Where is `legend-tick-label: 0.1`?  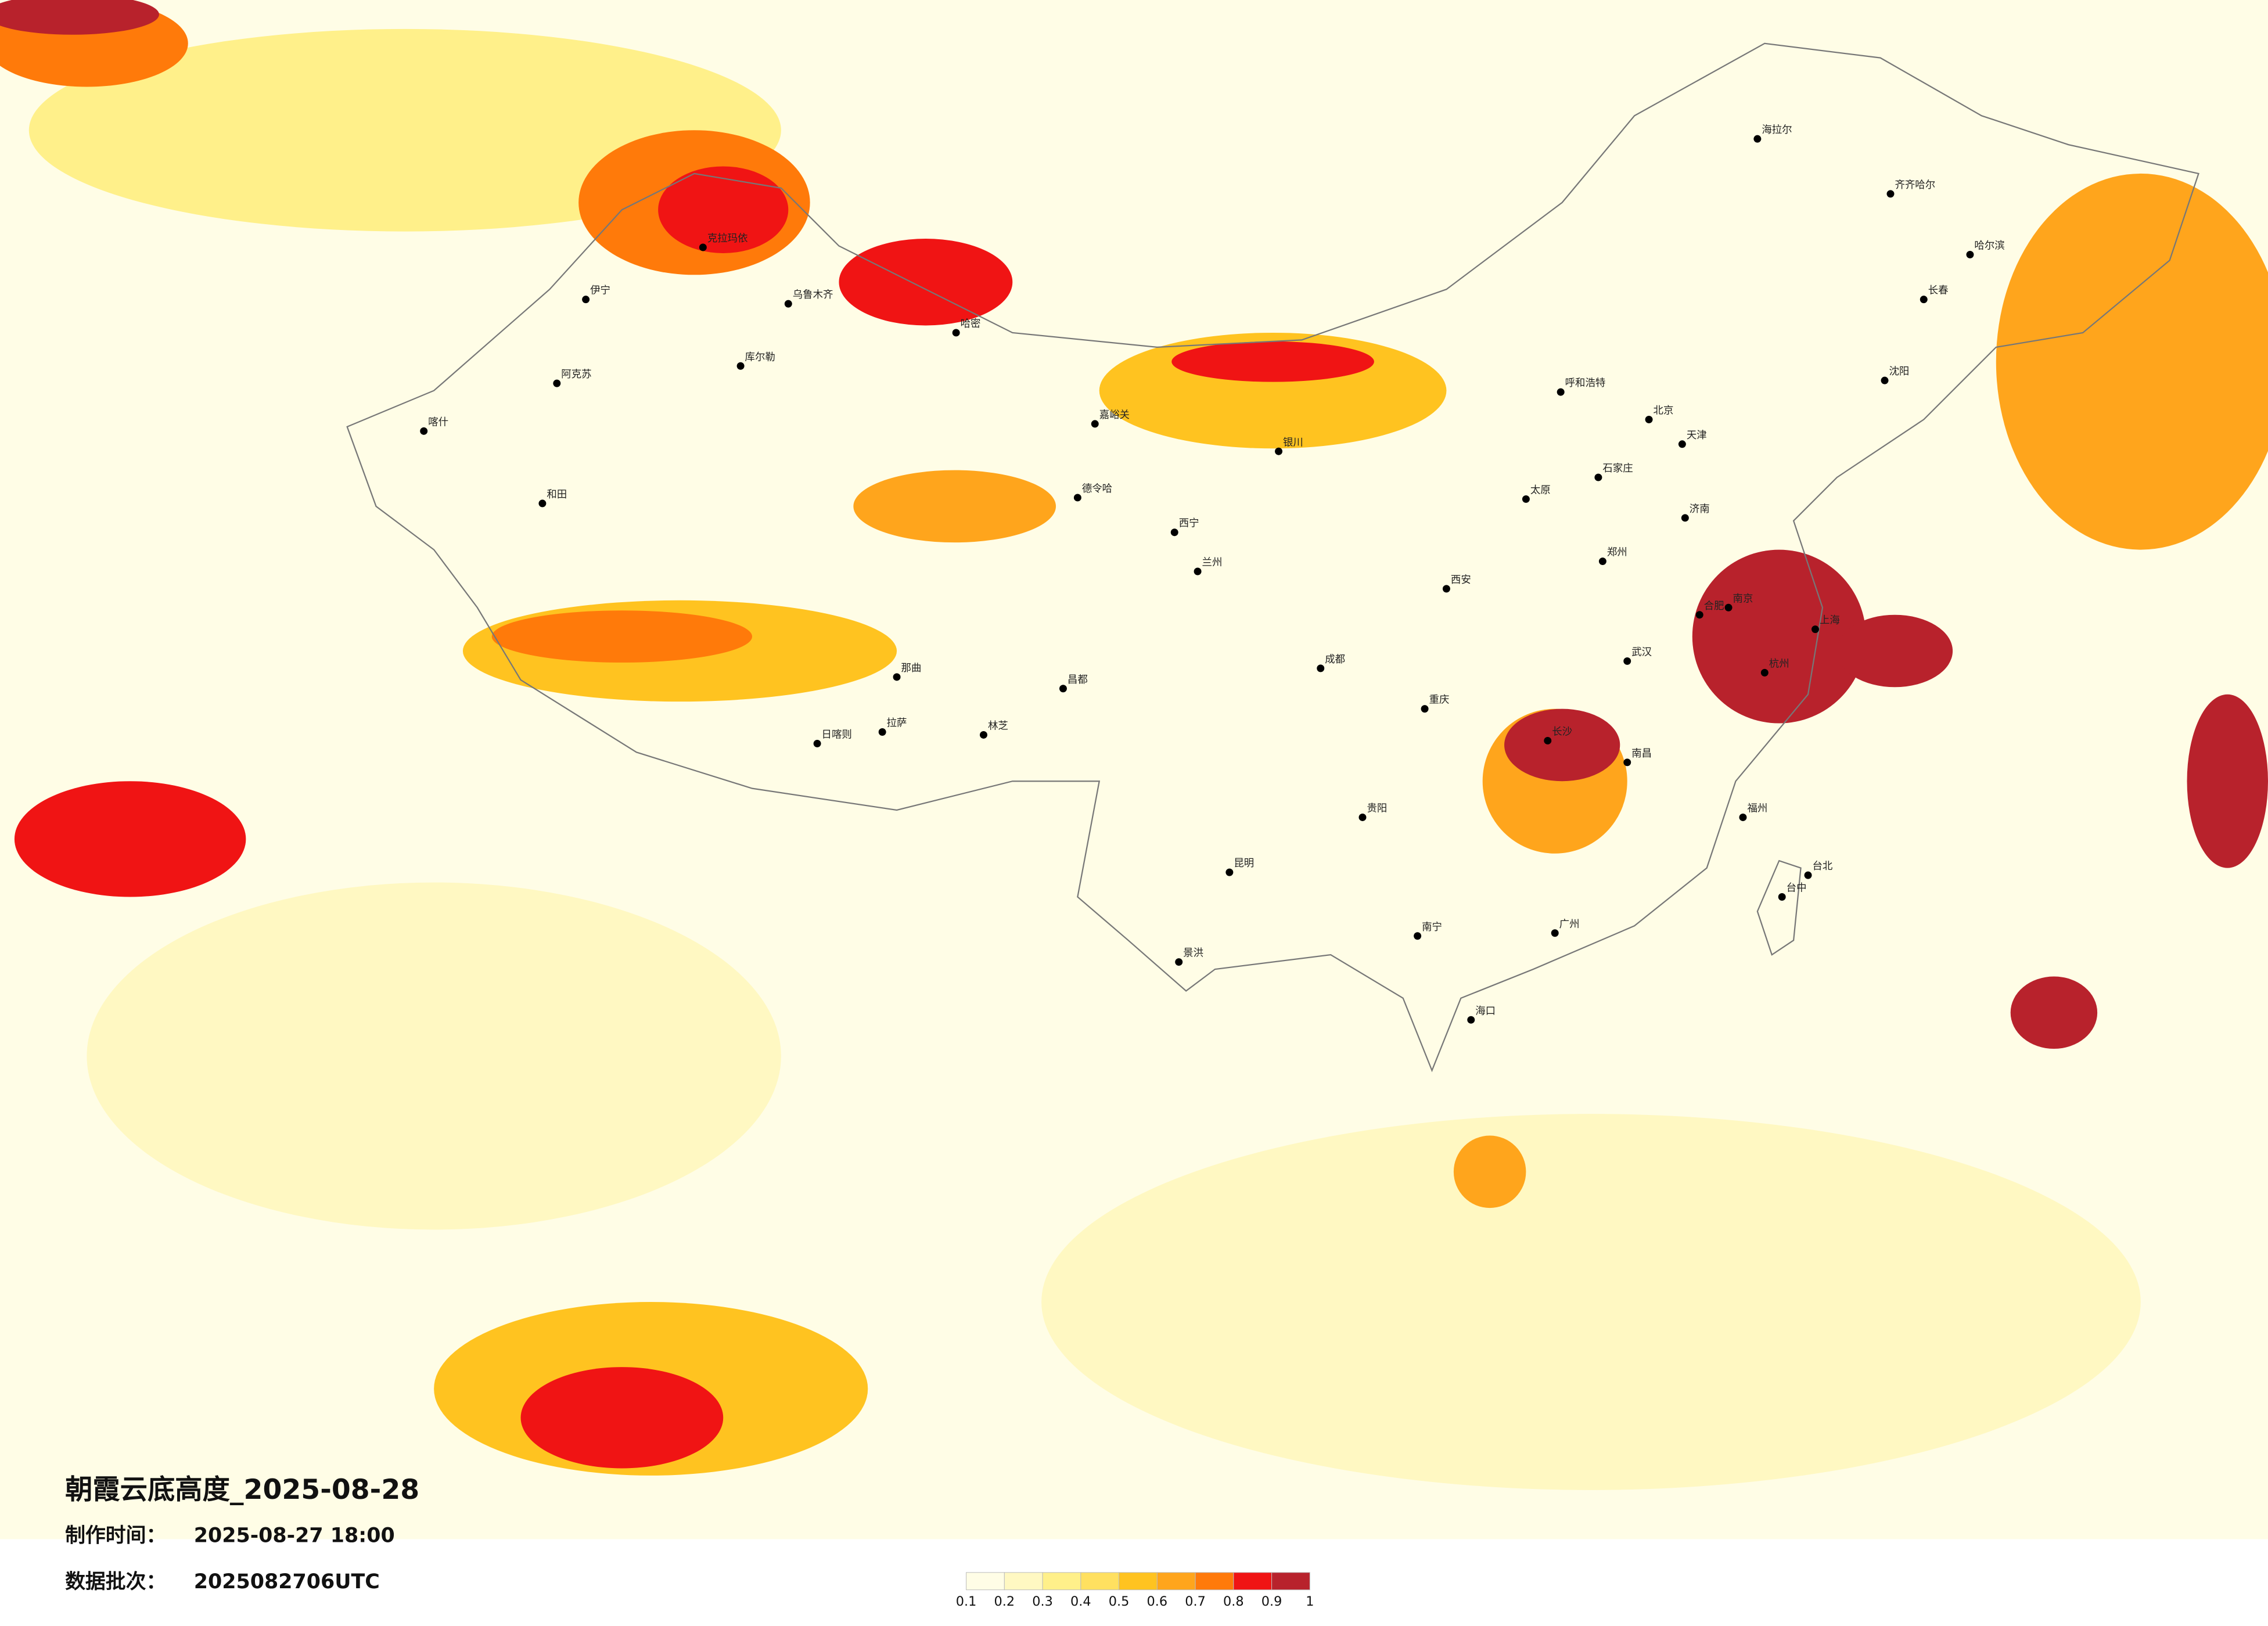
legend-tick-label: 0.1 is located at coordinates (966, 1601).